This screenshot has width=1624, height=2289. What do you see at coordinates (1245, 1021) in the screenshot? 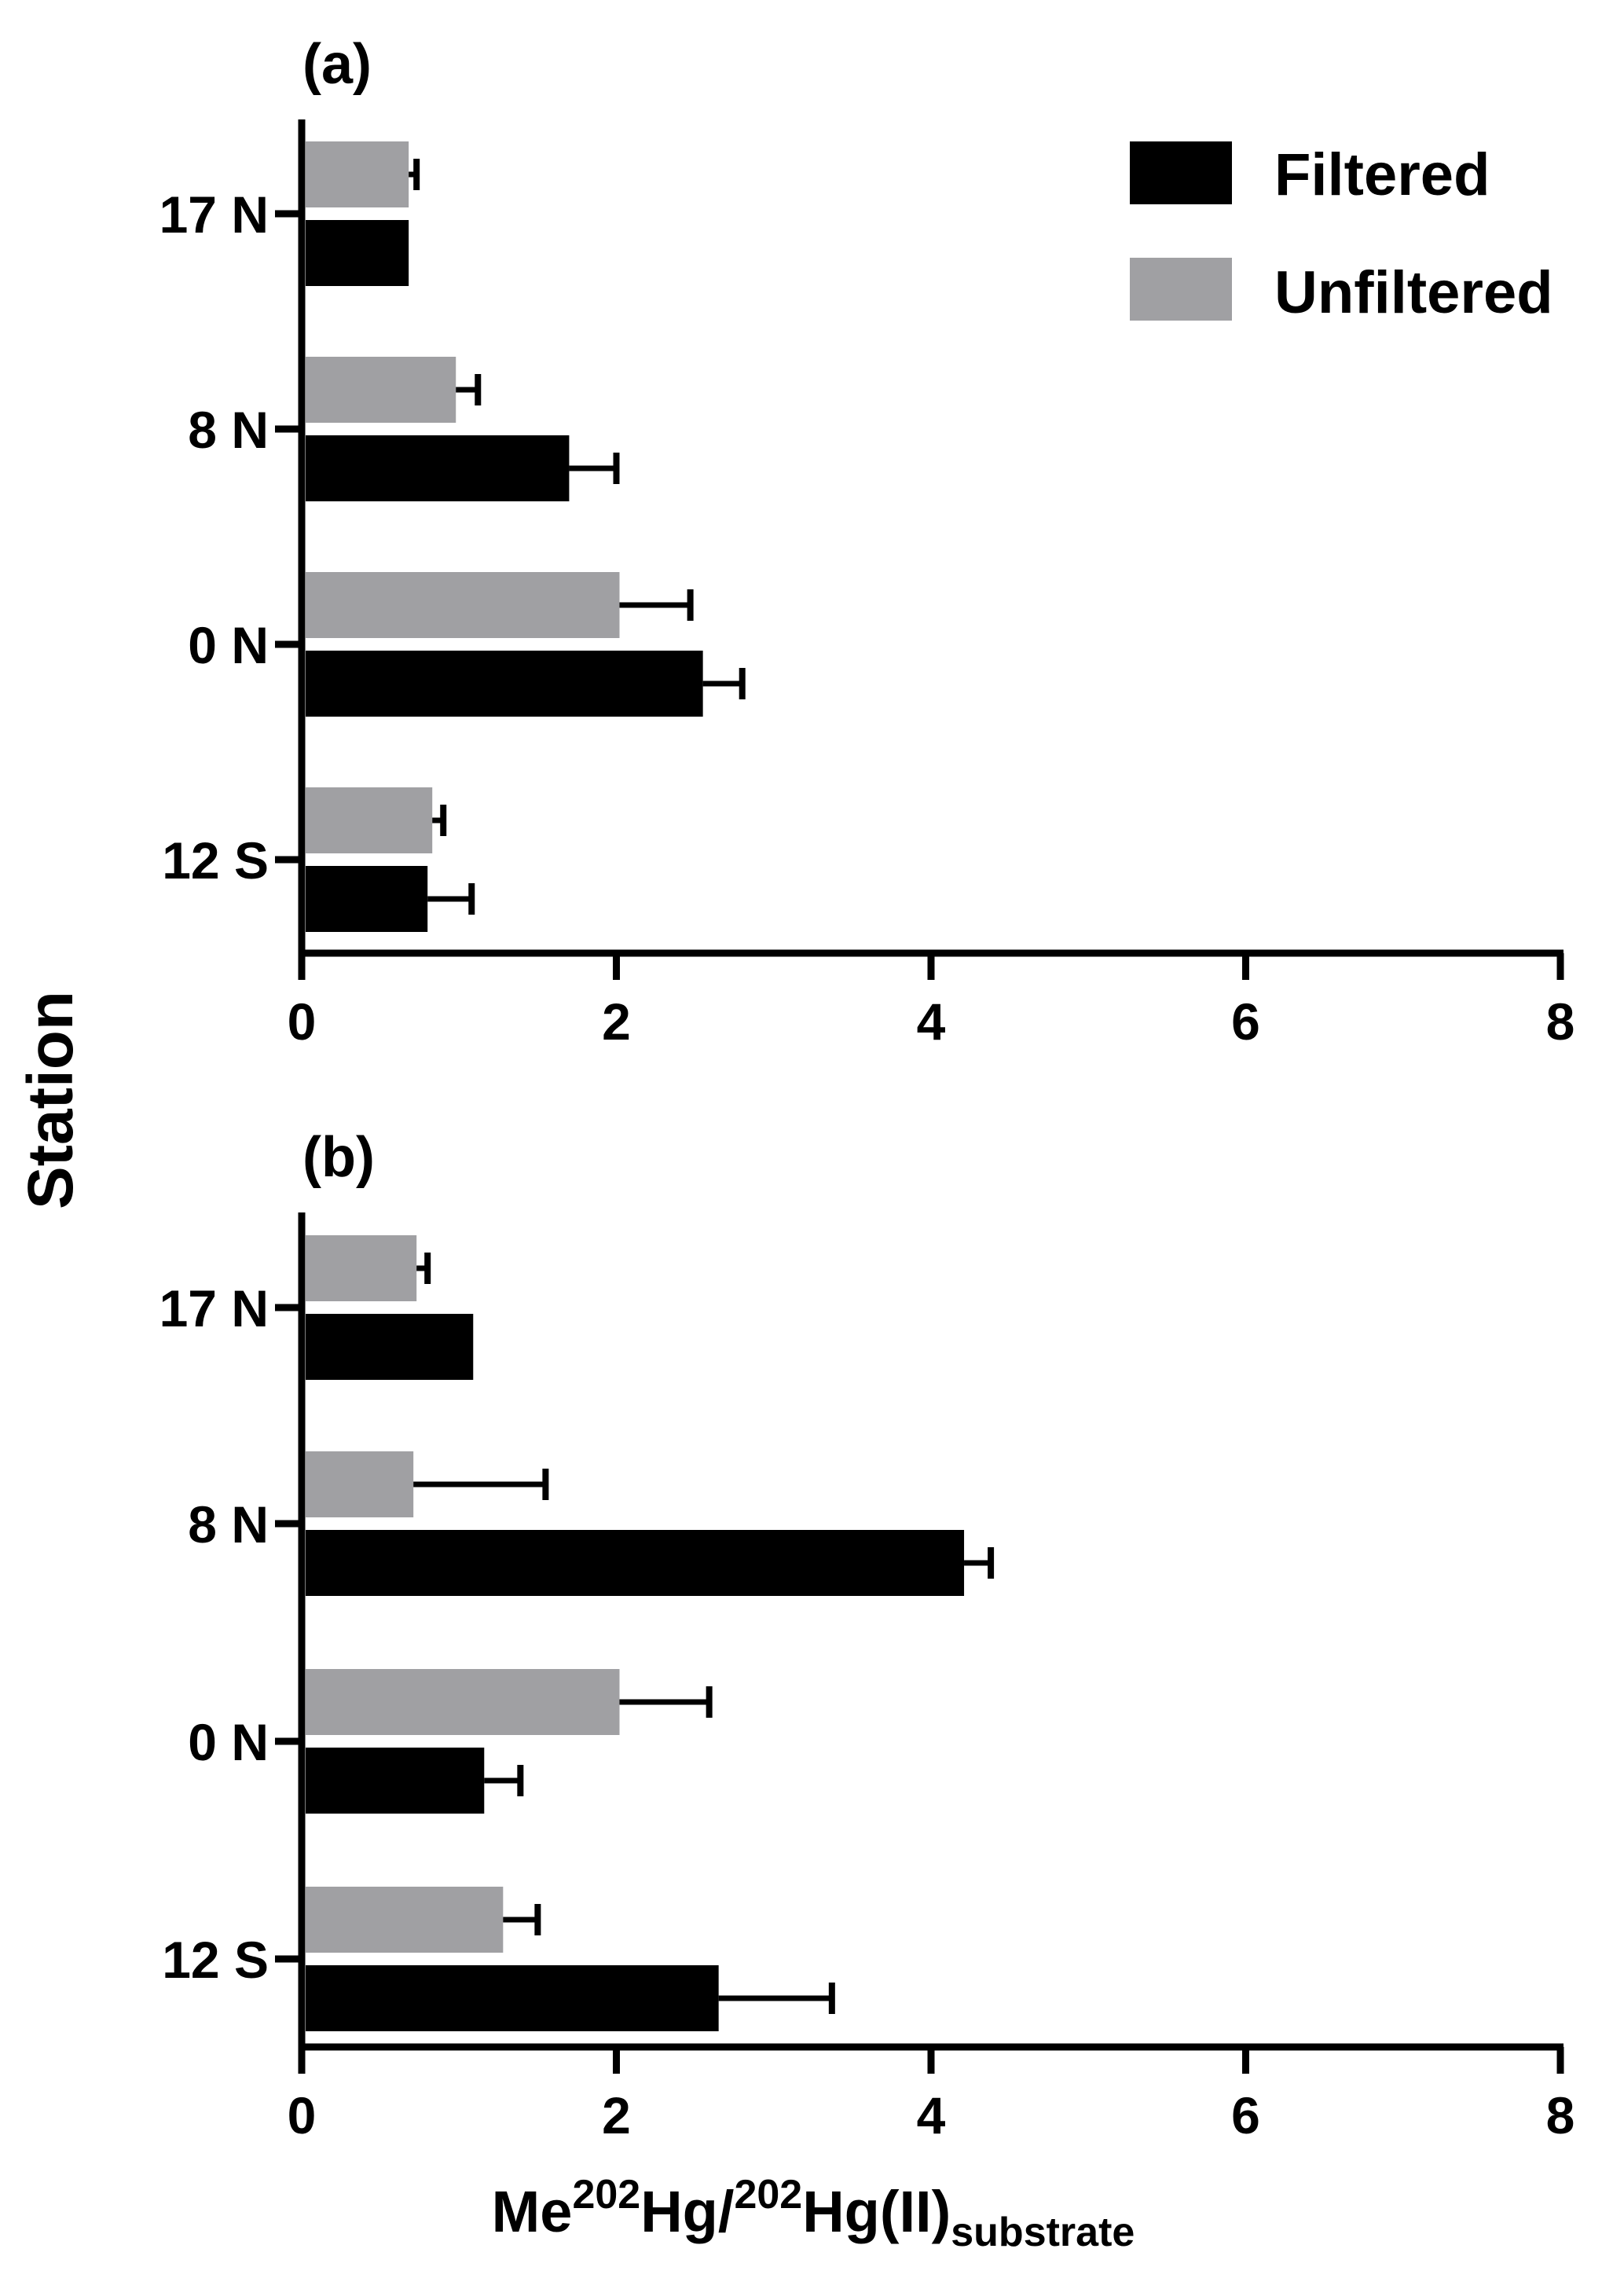
I see `x-tick-label-a-6: 6` at bounding box center [1245, 1021].